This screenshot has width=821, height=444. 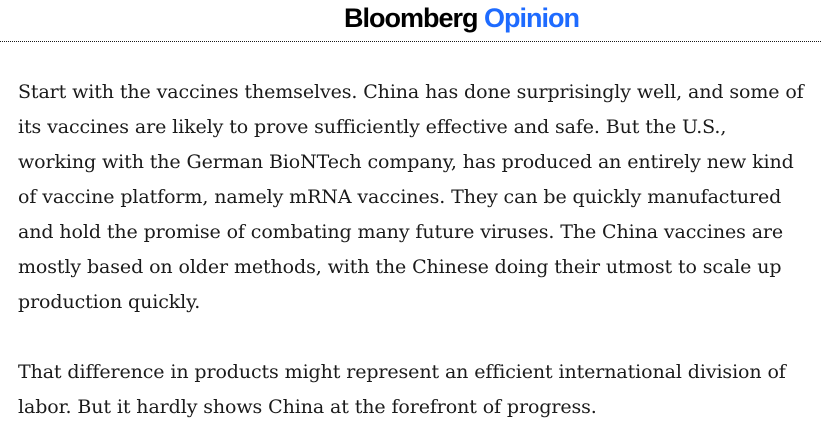 What do you see at coordinates (532, 18) in the screenshot?
I see `logo-section-text: Opinion` at bounding box center [532, 18].